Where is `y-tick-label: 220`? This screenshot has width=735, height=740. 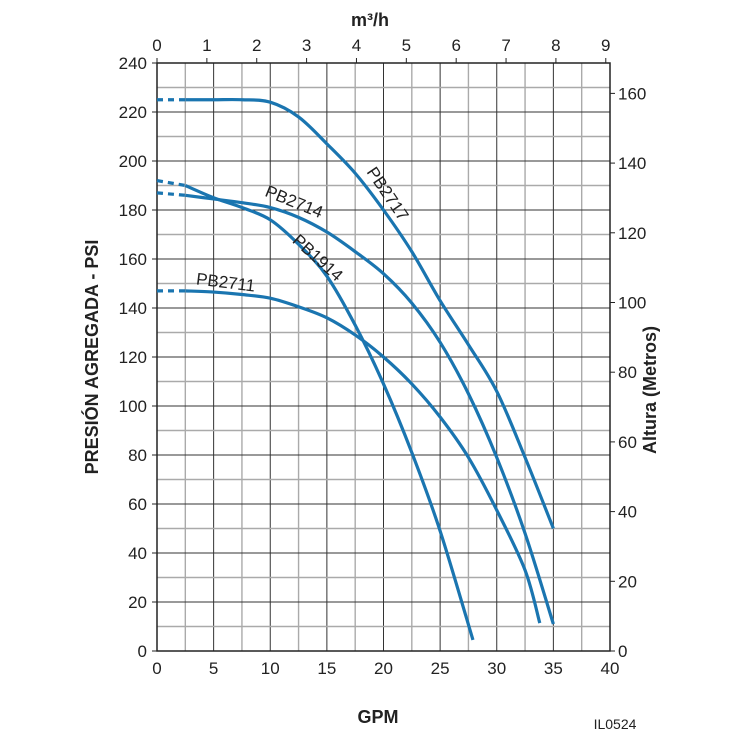
y-tick-label: 220 is located at coordinates (133, 112).